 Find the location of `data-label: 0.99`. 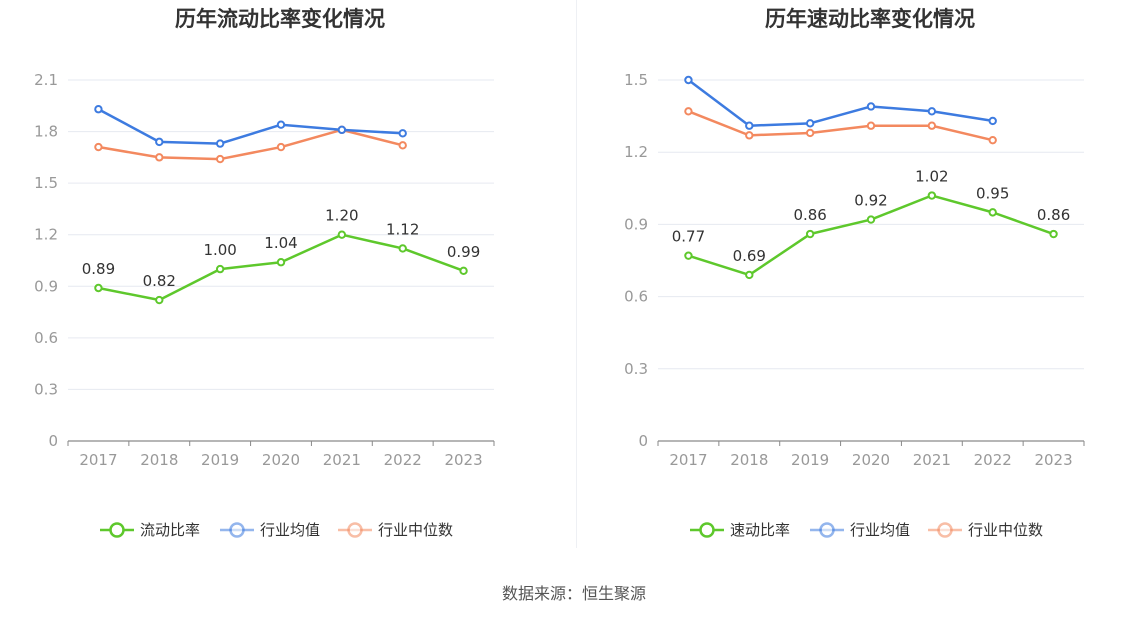

data-label: 0.99 is located at coordinates (463, 252).